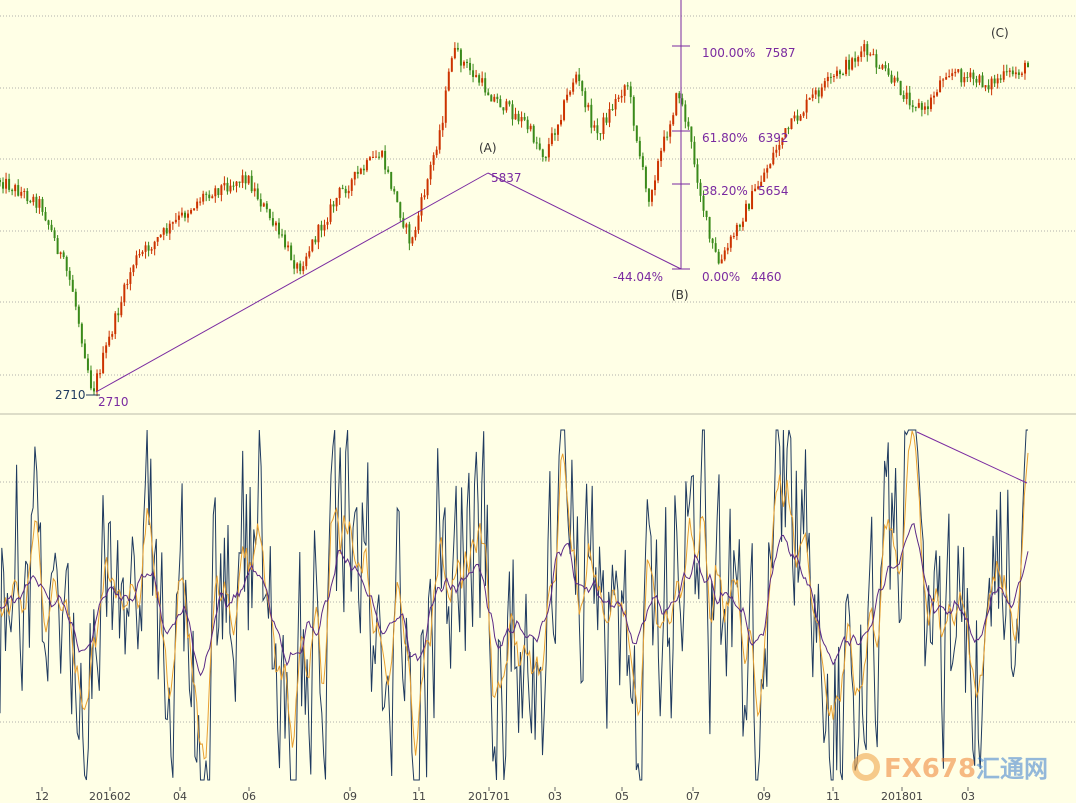  What do you see at coordinates (506, 178) in the screenshot?
I see `peak-a-label: 5837` at bounding box center [506, 178].